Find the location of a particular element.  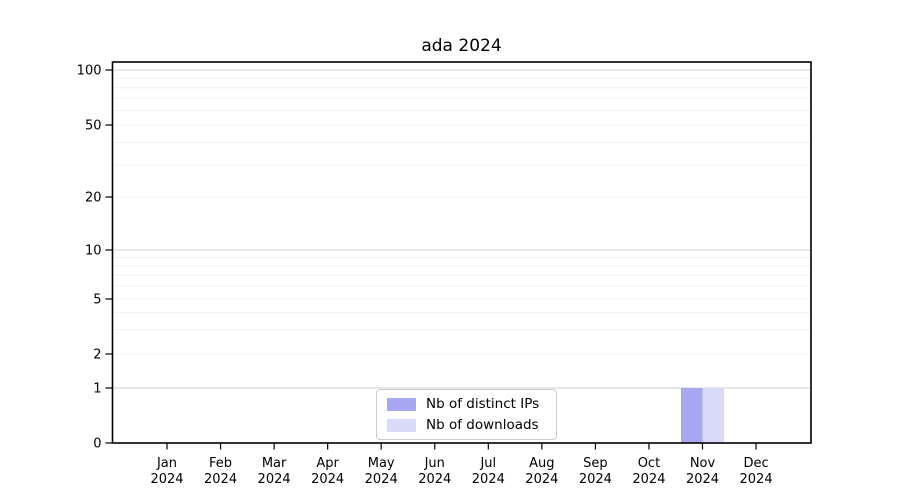

svg-text: Mar is located at coordinates (274, 463).